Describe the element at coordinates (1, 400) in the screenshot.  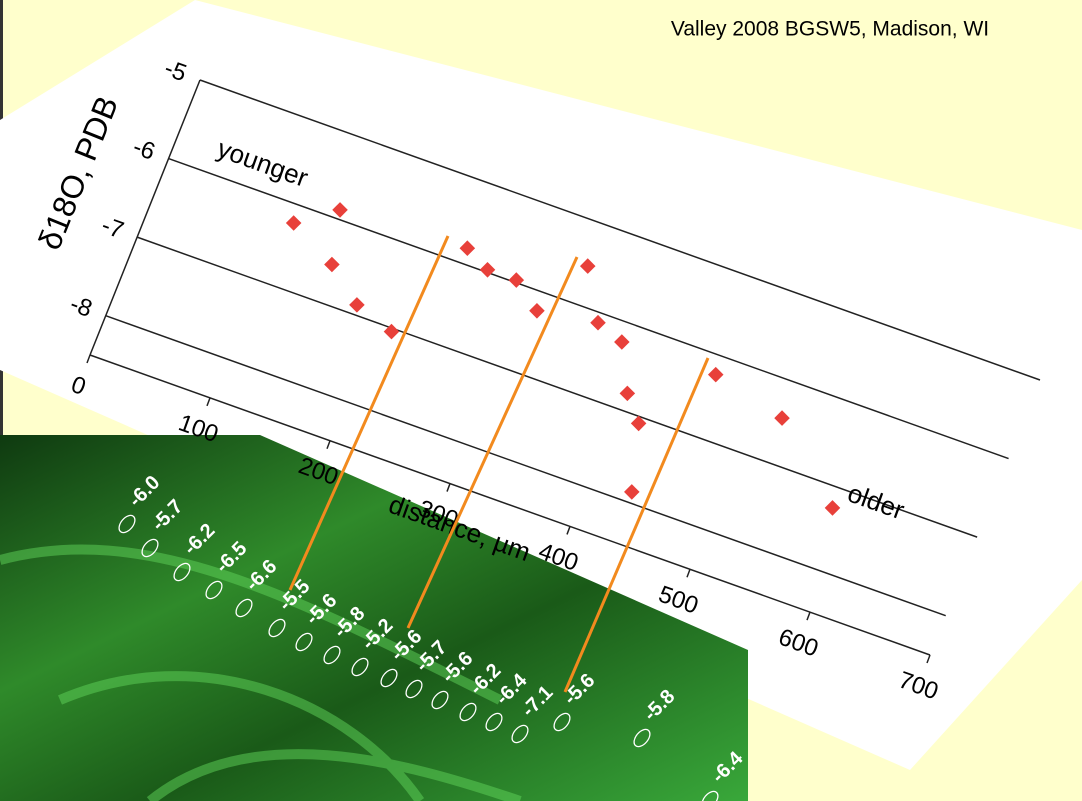
I see `left-border` at that location.